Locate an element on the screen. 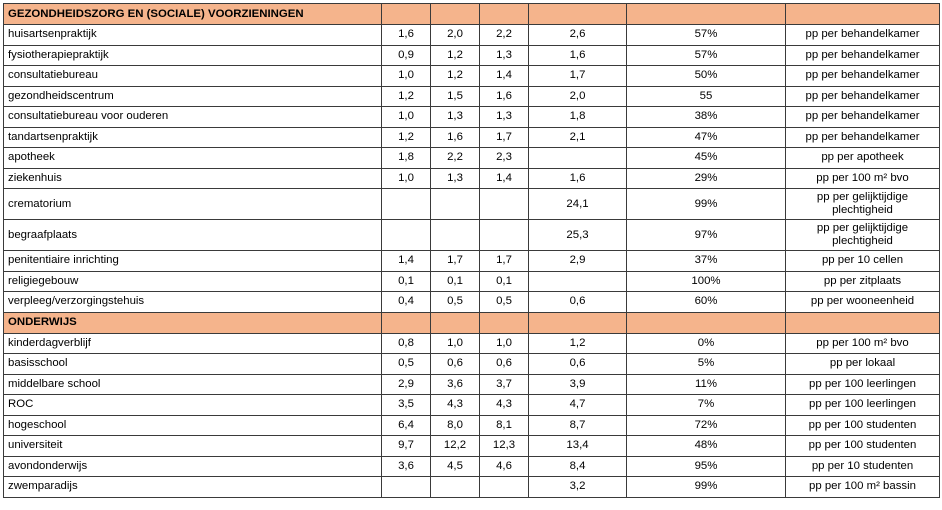 The height and width of the screenshot is (510, 942). value-cell: 6,4 is located at coordinates (406, 425).